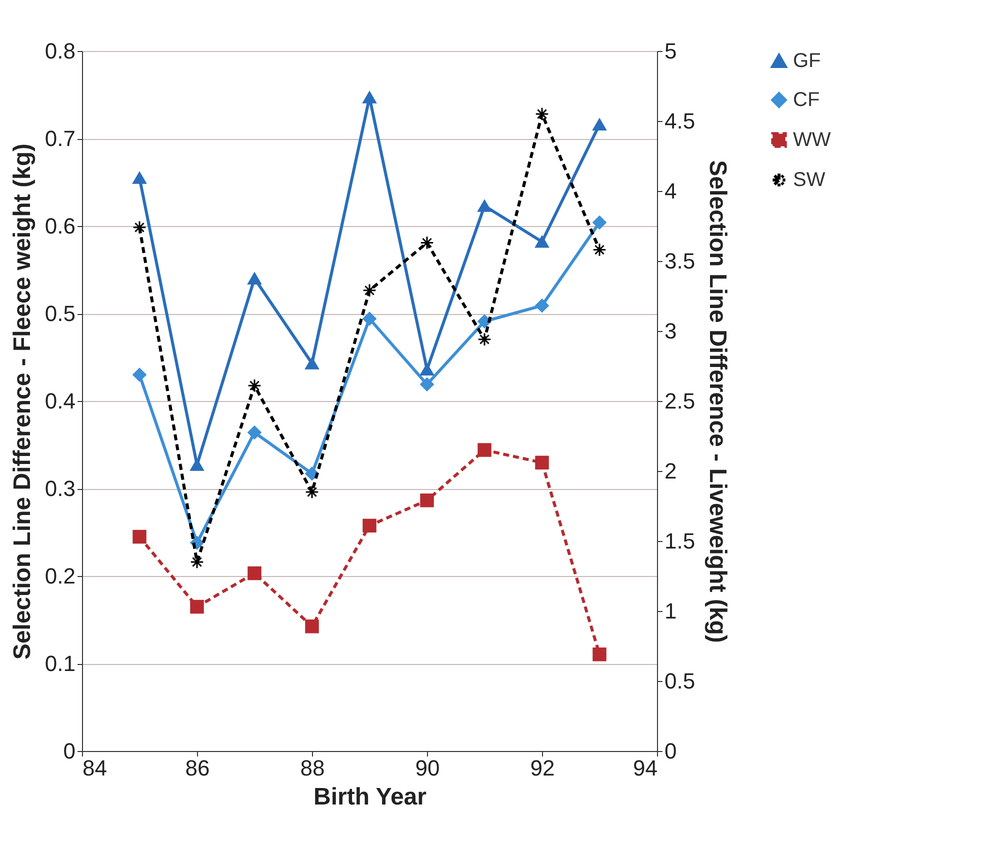 The width and height of the screenshot is (986, 841). I want to click on legend-label: WW, so click(812, 140).